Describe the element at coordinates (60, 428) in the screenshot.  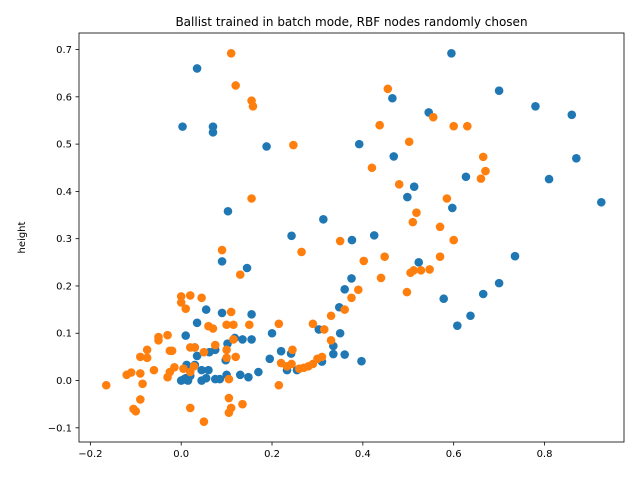
I see `y-tick-label: −0.1` at that location.